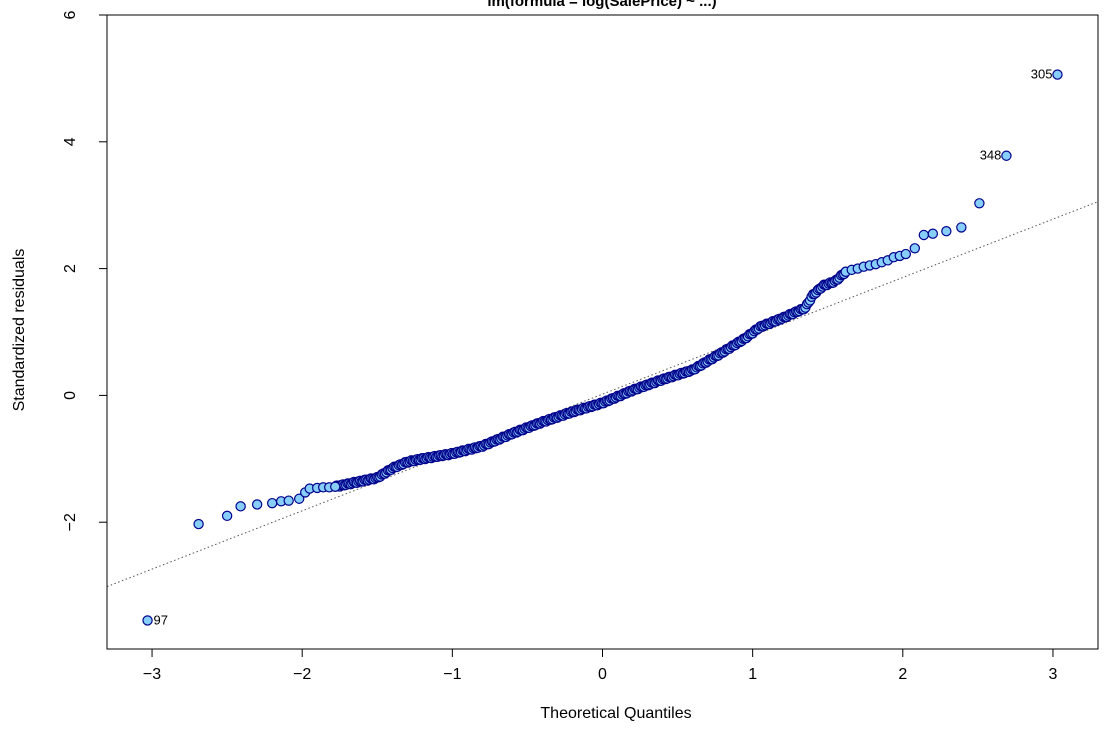 The width and height of the screenshot is (1119, 745). Describe the element at coordinates (752, 674) in the screenshot. I see `x-tick-label: 1` at that location.